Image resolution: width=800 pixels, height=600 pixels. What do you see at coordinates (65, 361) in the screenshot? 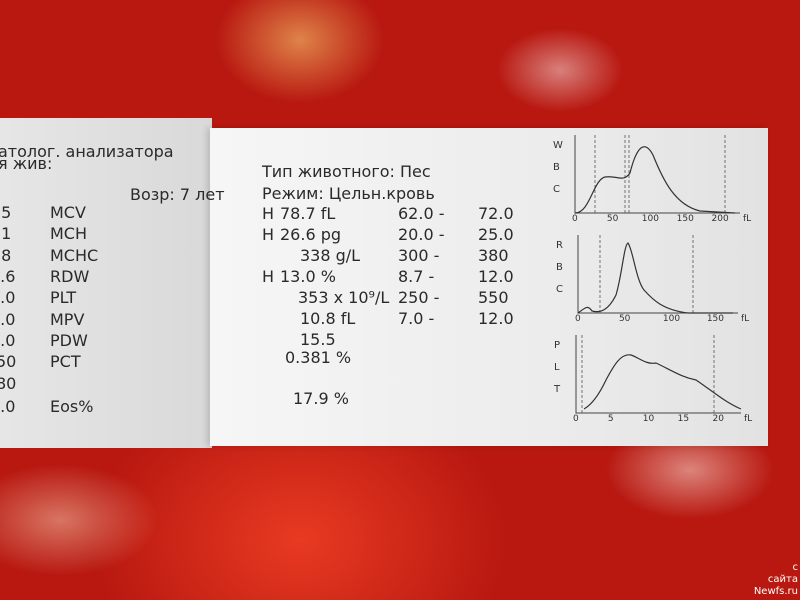
I see `parameter-name: PCT` at bounding box center [65, 361].